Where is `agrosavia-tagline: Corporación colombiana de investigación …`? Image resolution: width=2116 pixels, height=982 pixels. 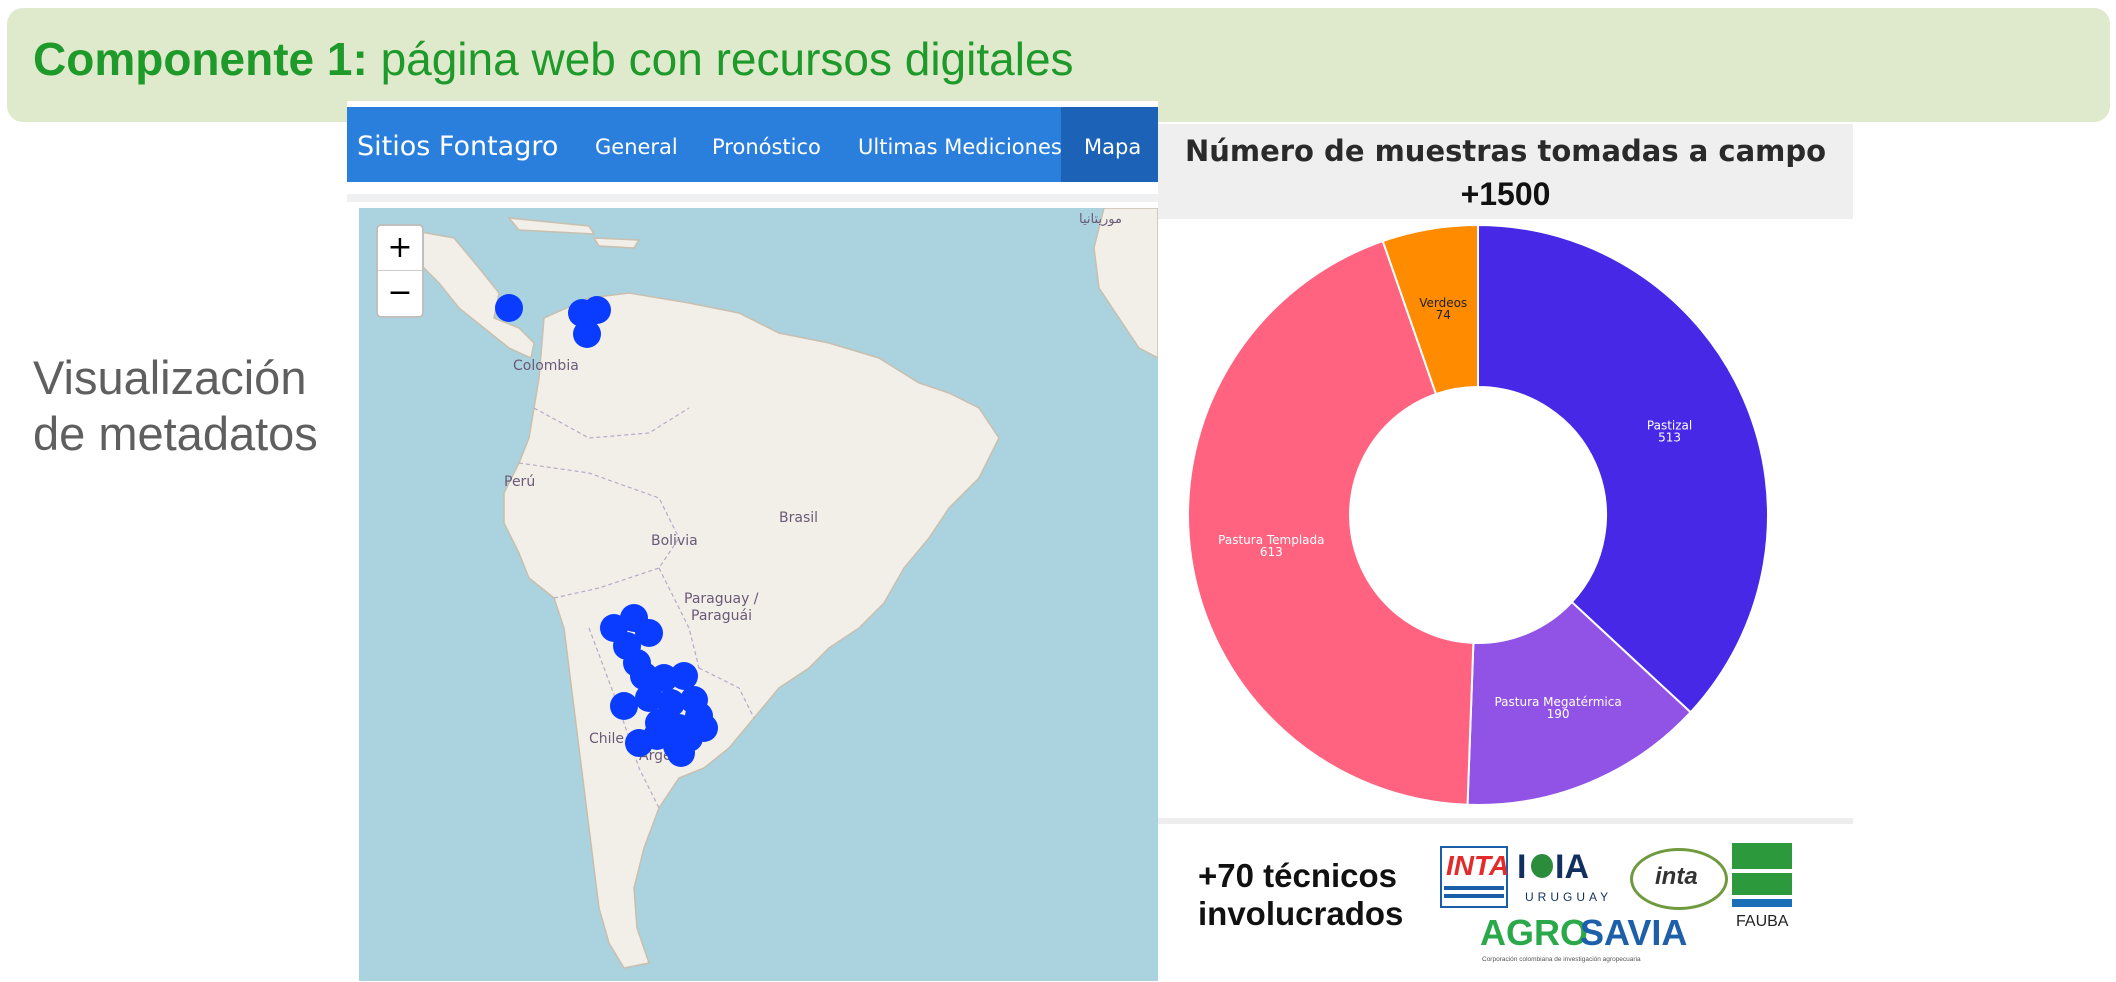
agrosavia-tagline: Corporación colombiana de investigación … is located at coordinates (1561, 959).